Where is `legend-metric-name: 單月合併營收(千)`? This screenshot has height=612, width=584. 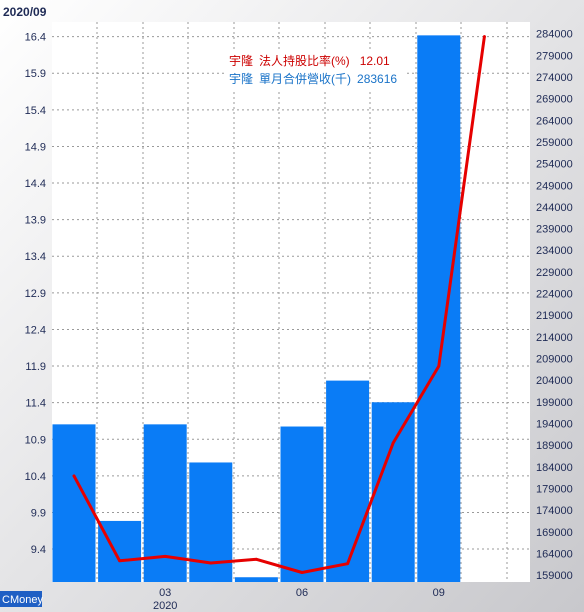 legend-metric-name: 單月合併營收(千) is located at coordinates (305, 78).